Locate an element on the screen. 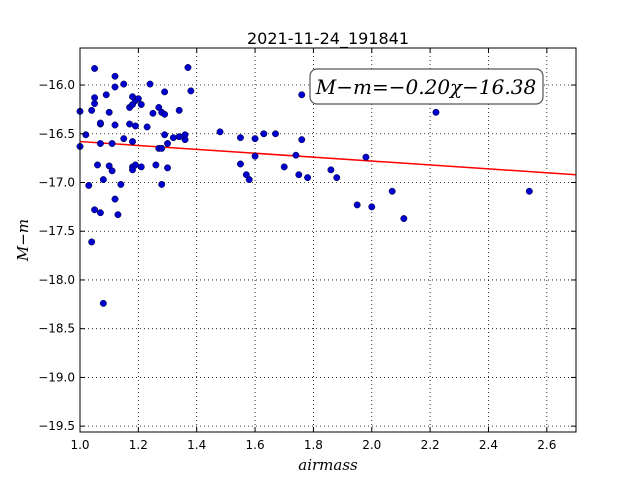 The height and width of the screenshot is (480, 640). annotation-box is located at coordinates (426, 86).